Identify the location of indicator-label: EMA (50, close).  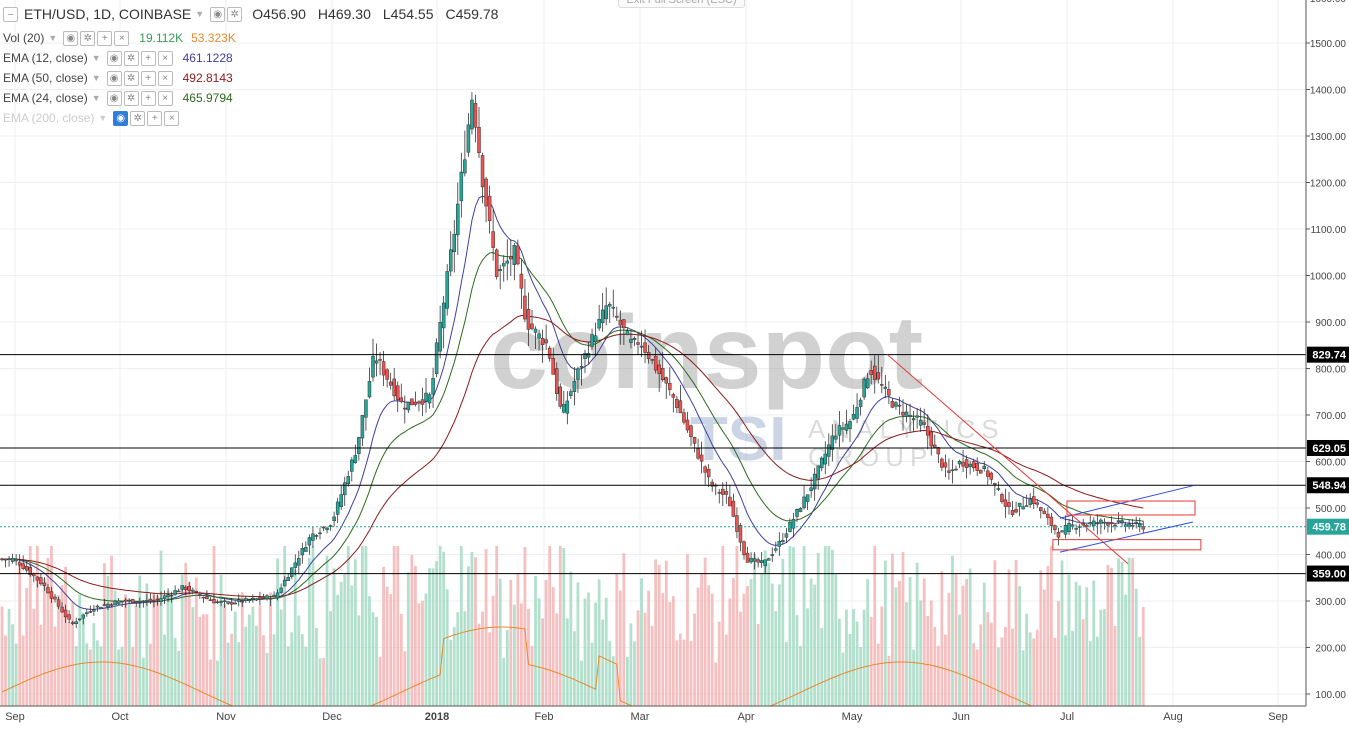
(45, 78).